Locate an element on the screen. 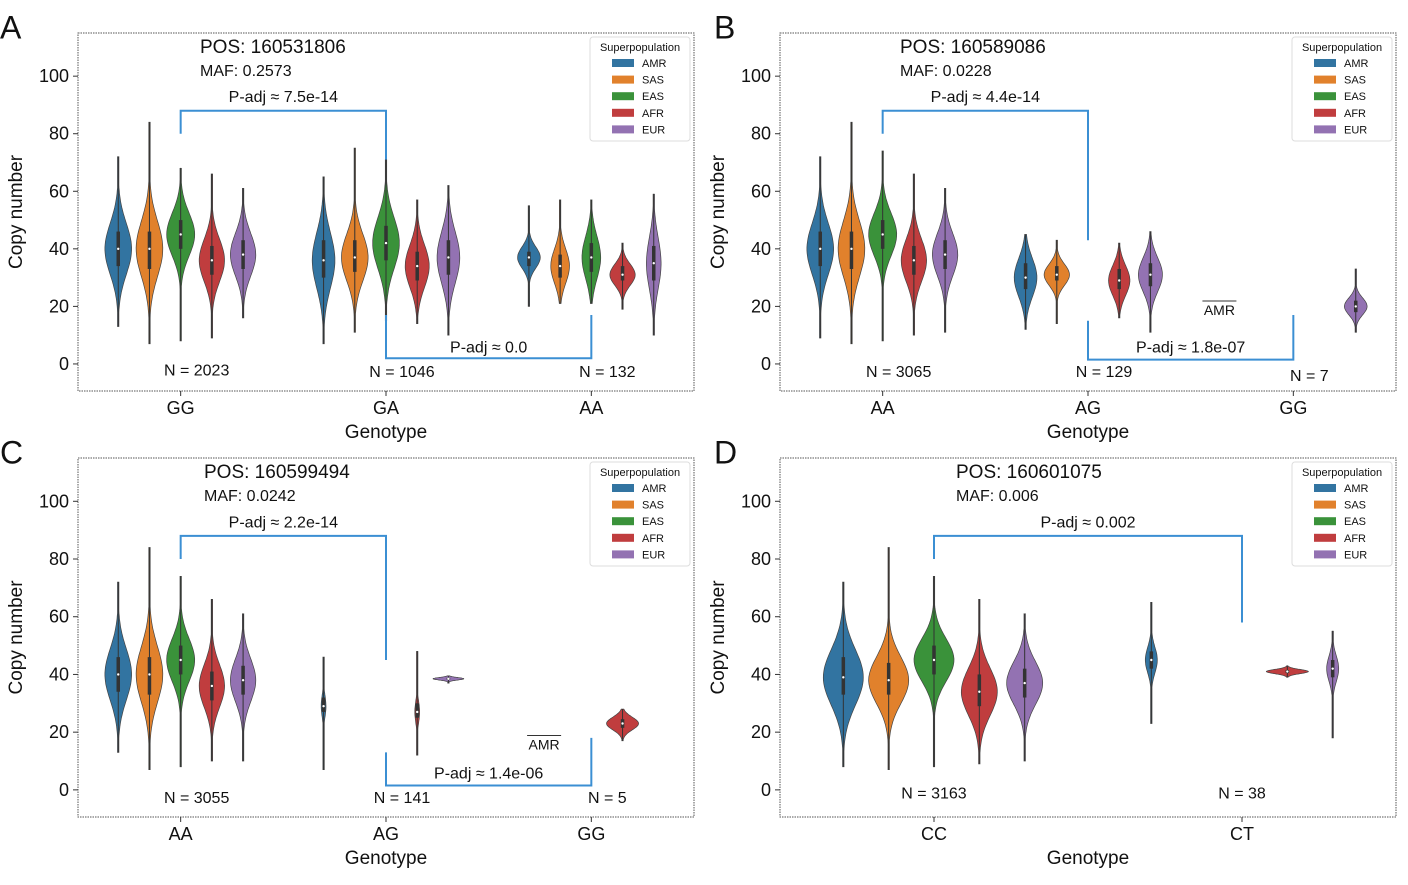  sample-count-label: N = 2023 is located at coordinates (196, 370).